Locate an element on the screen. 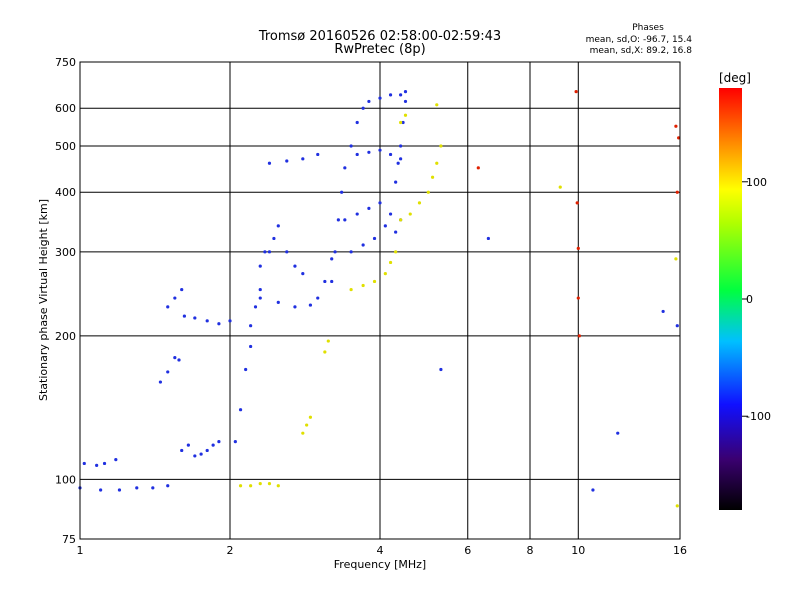 The height and width of the screenshot is (600, 800). colorbar: [deg] 100 0 -100 is located at coordinates (745, 290).